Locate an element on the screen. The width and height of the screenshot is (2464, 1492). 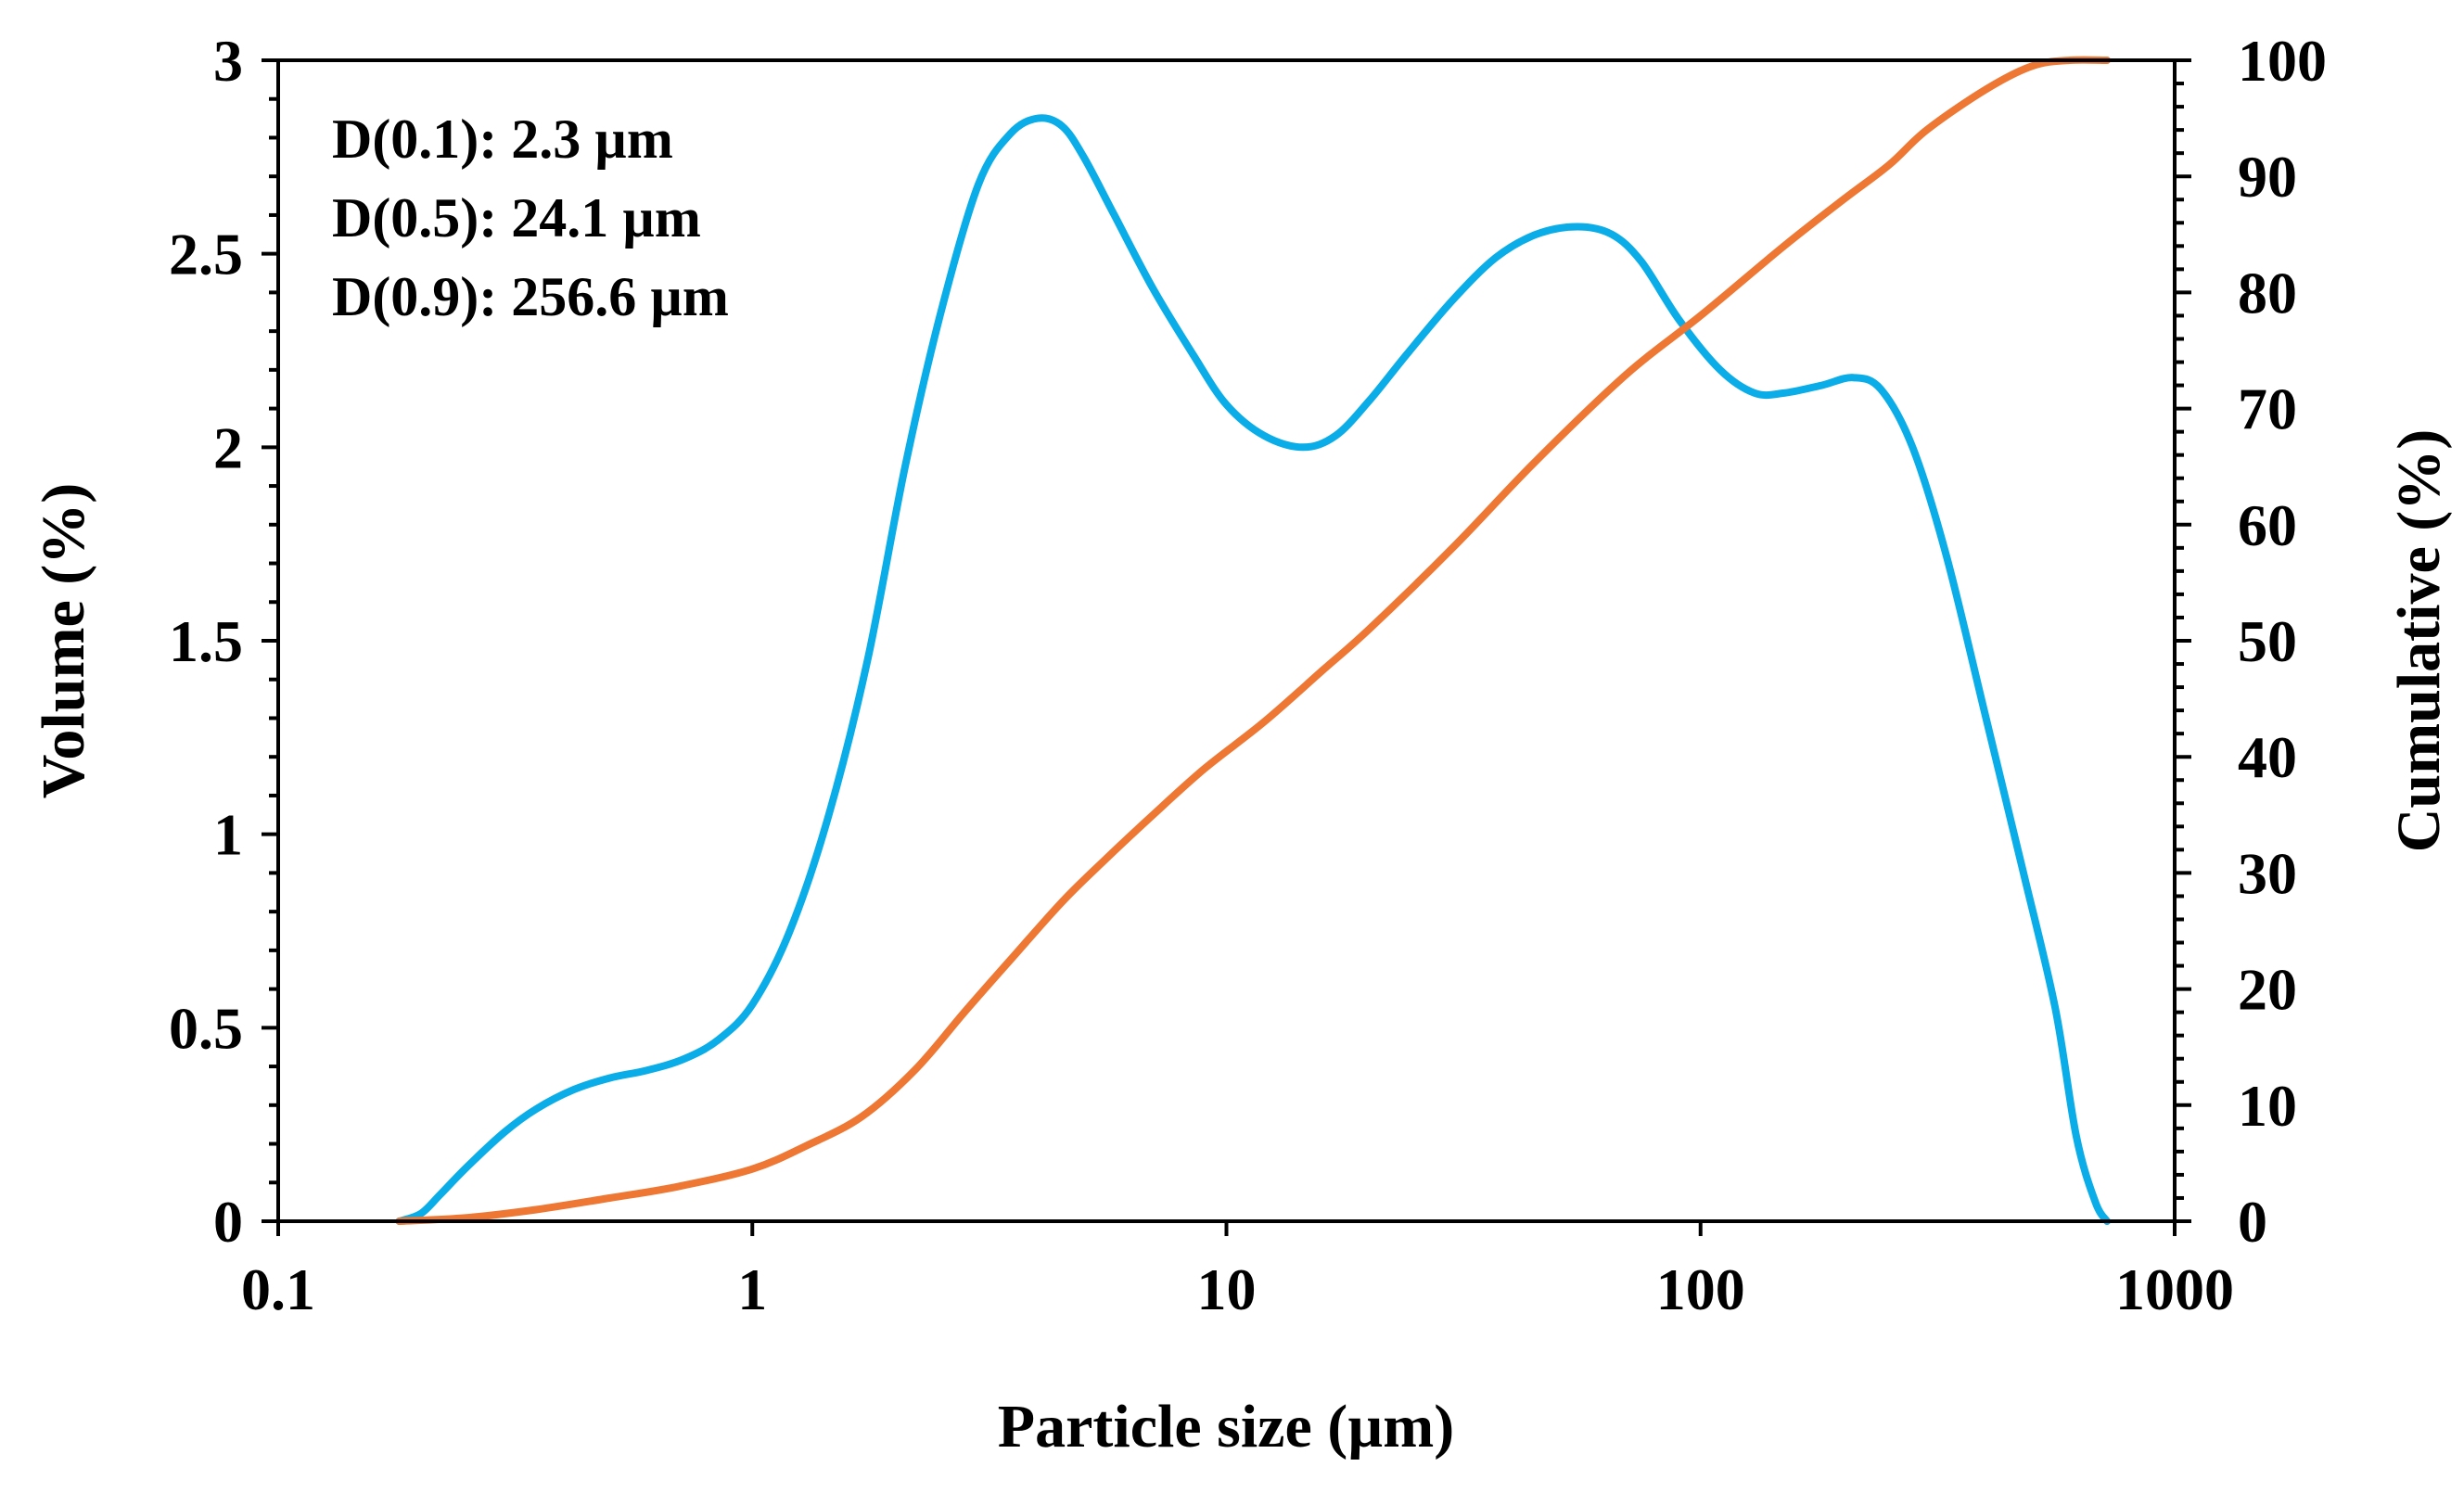
y-right-tick-label: 40 is located at coordinates (2267, 757).